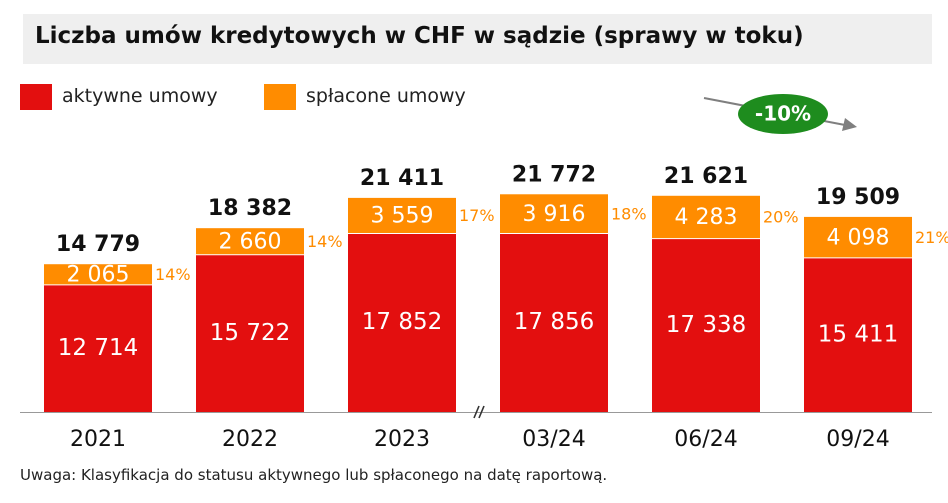  Describe the element at coordinates (477, 215) in the screenshot. I see `share-label: 17%` at that location.